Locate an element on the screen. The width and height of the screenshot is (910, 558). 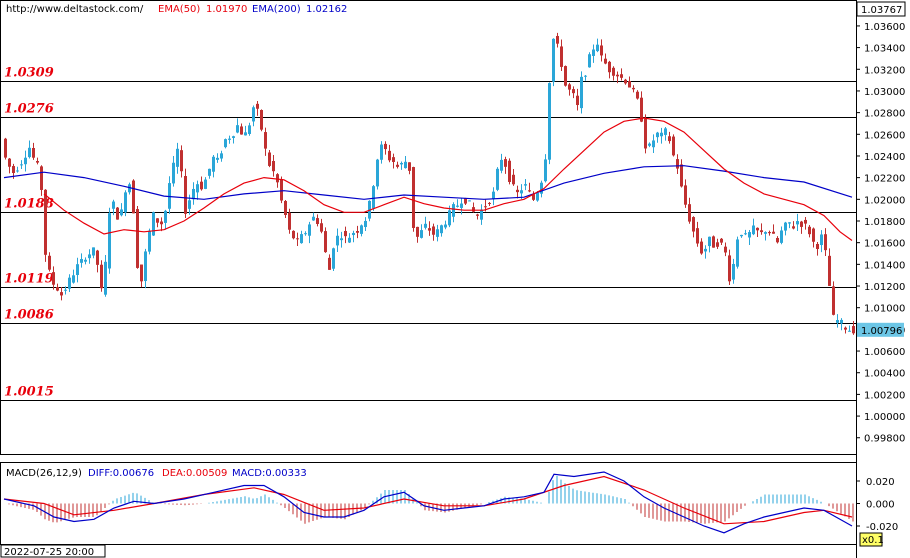
price-tick-label: 1.03600 is located at coordinates (884, 27).